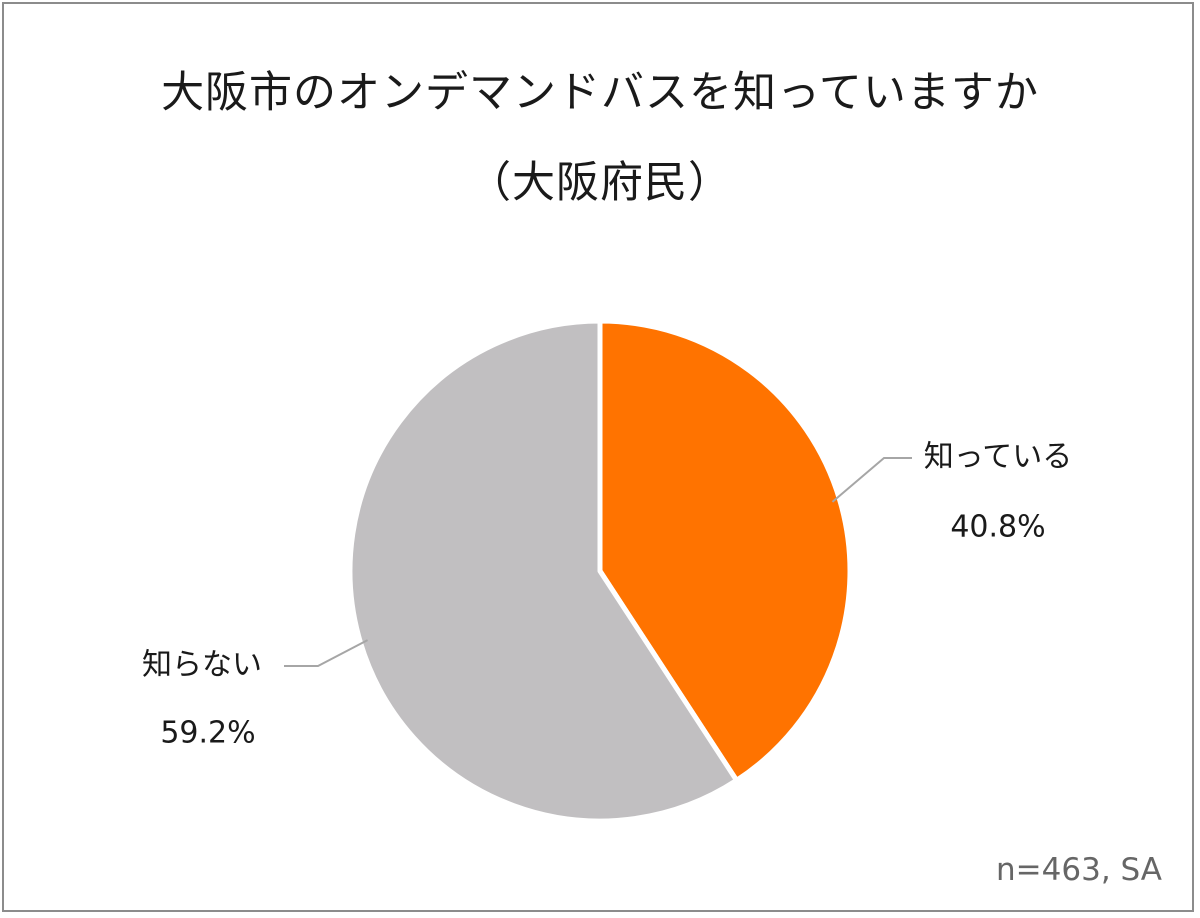 This screenshot has height=918, width=1200. I want to click on chart-subtitle: （大阪府民）, so click(600, 183).